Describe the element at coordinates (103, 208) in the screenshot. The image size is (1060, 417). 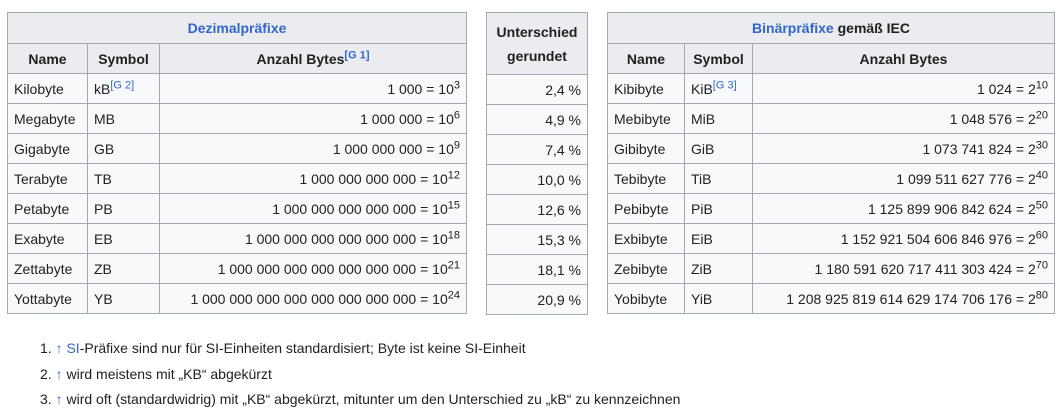
I see `unit-symbol-text: PB` at that location.